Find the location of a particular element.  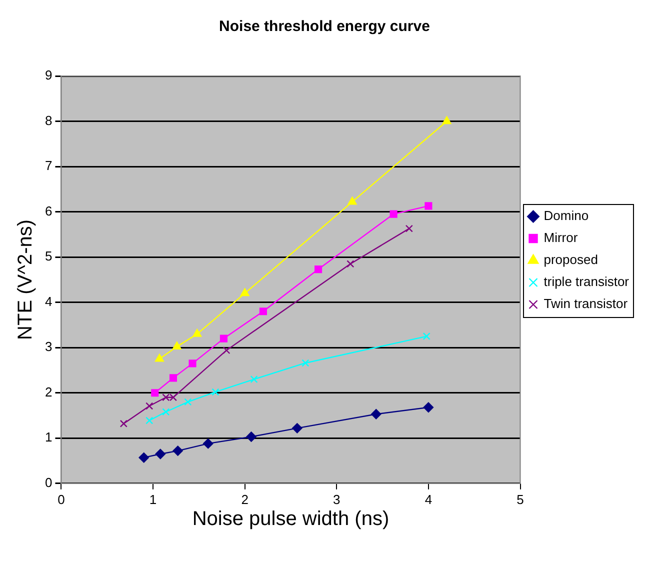

y-tick-label: 1 is located at coordinates (48, 437).